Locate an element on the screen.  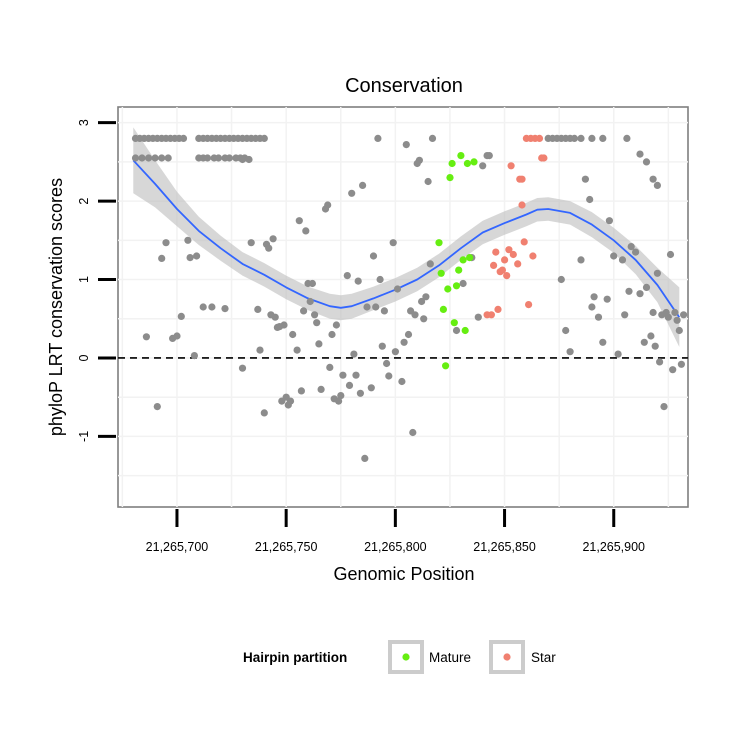
x-tick-label: 21,265,900 is located at coordinates (613, 547).